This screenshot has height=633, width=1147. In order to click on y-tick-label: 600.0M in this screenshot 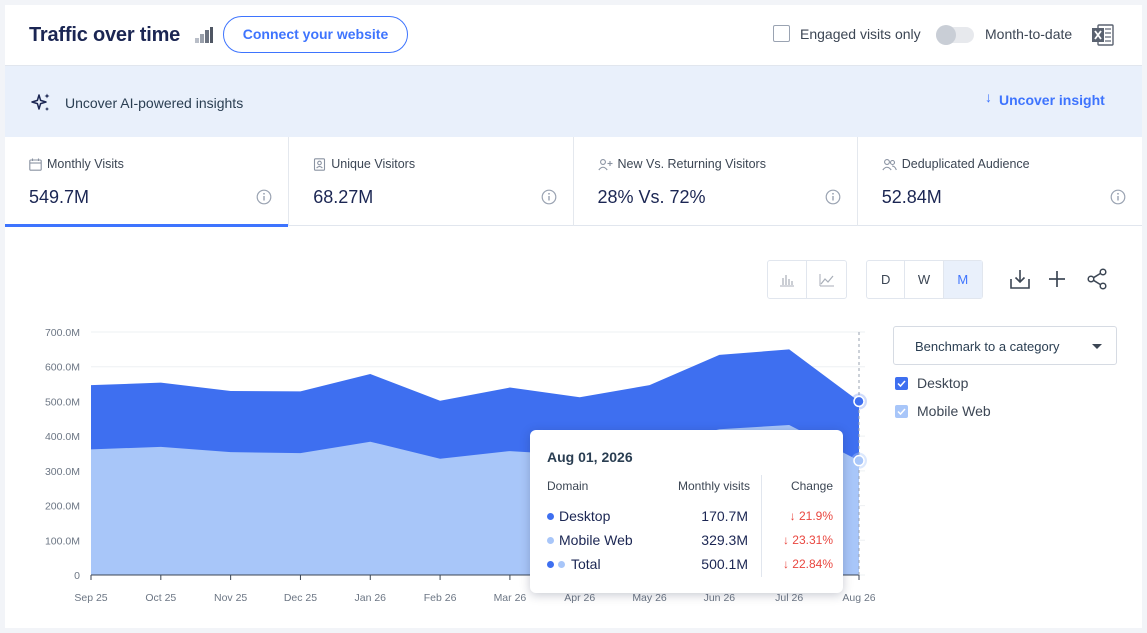, I will do `click(62, 368)`.